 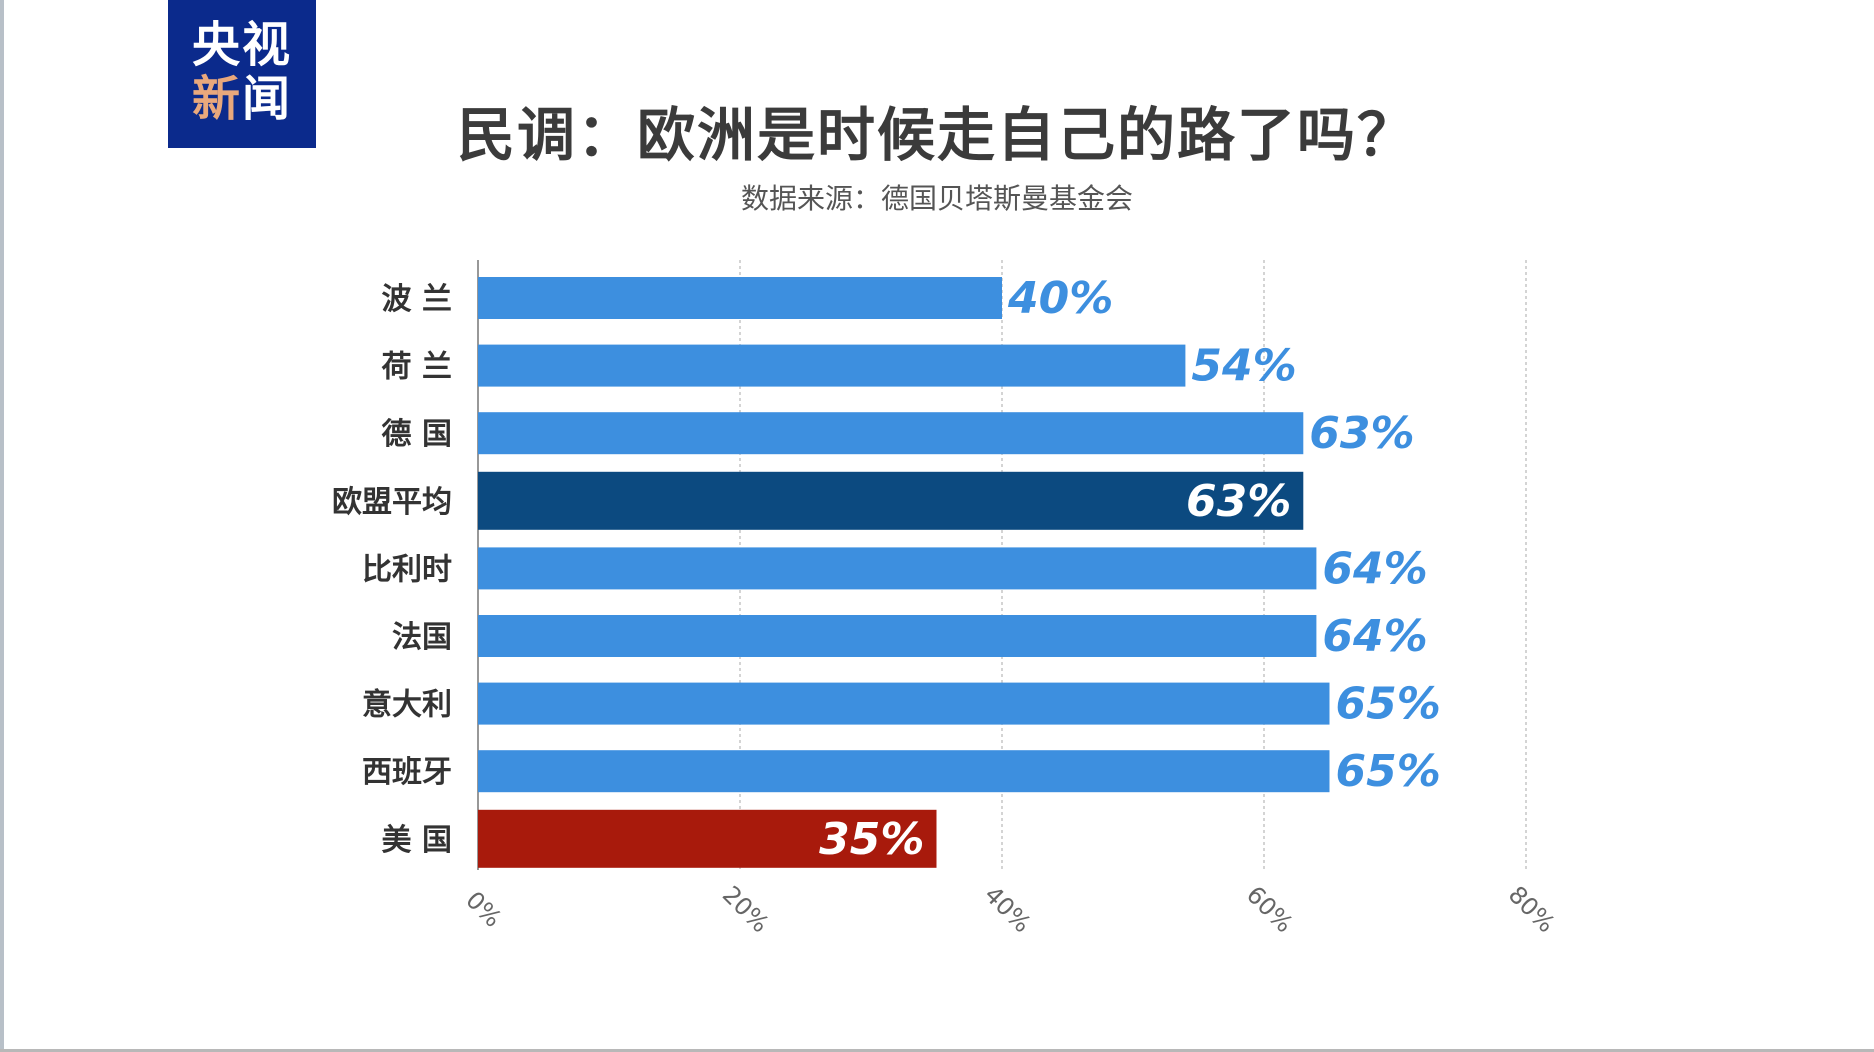 What do you see at coordinates (417, 840) in the screenshot?
I see `category-label: 美 国` at bounding box center [417, 840].